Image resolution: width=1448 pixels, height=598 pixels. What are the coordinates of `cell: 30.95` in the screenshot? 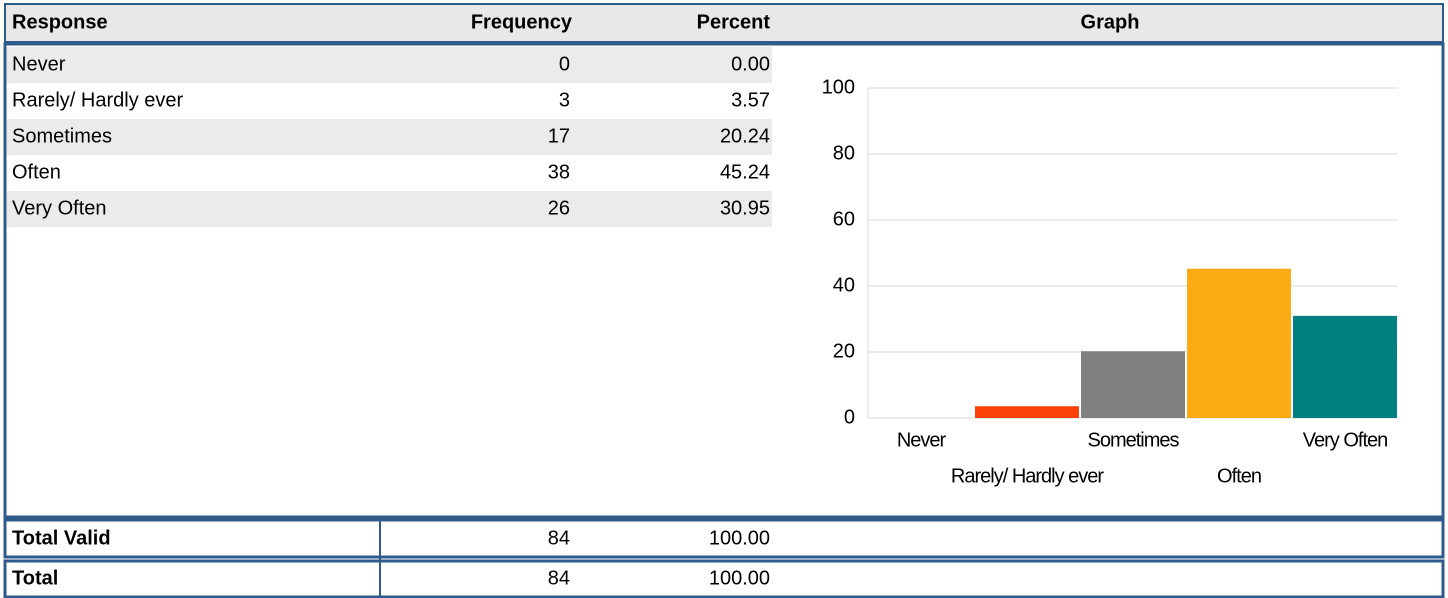 It's located at (745, 208).